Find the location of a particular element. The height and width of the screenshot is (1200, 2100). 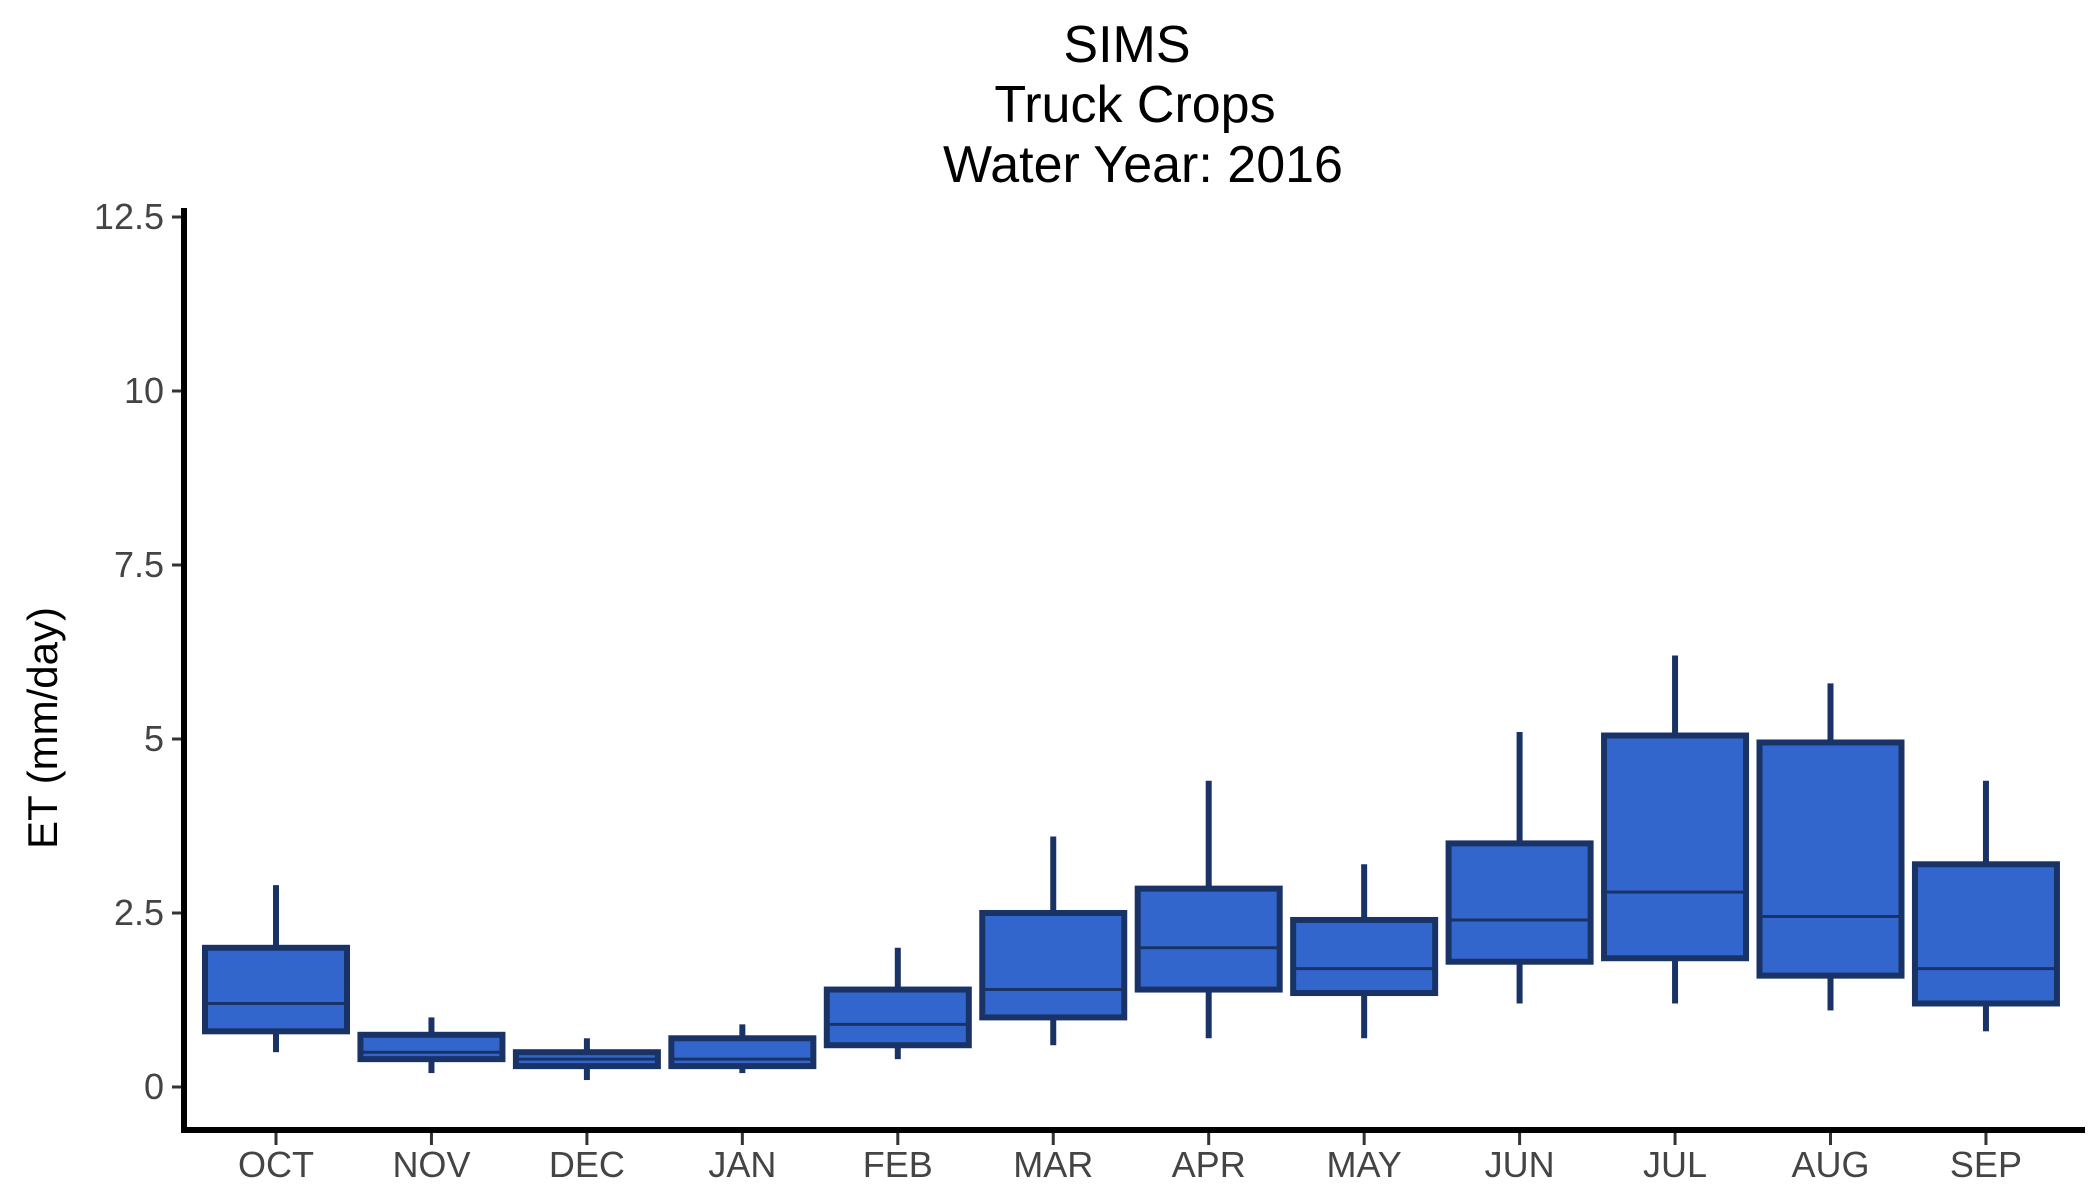

x-tick-label: NOV is located at coordinates (431, 1164).